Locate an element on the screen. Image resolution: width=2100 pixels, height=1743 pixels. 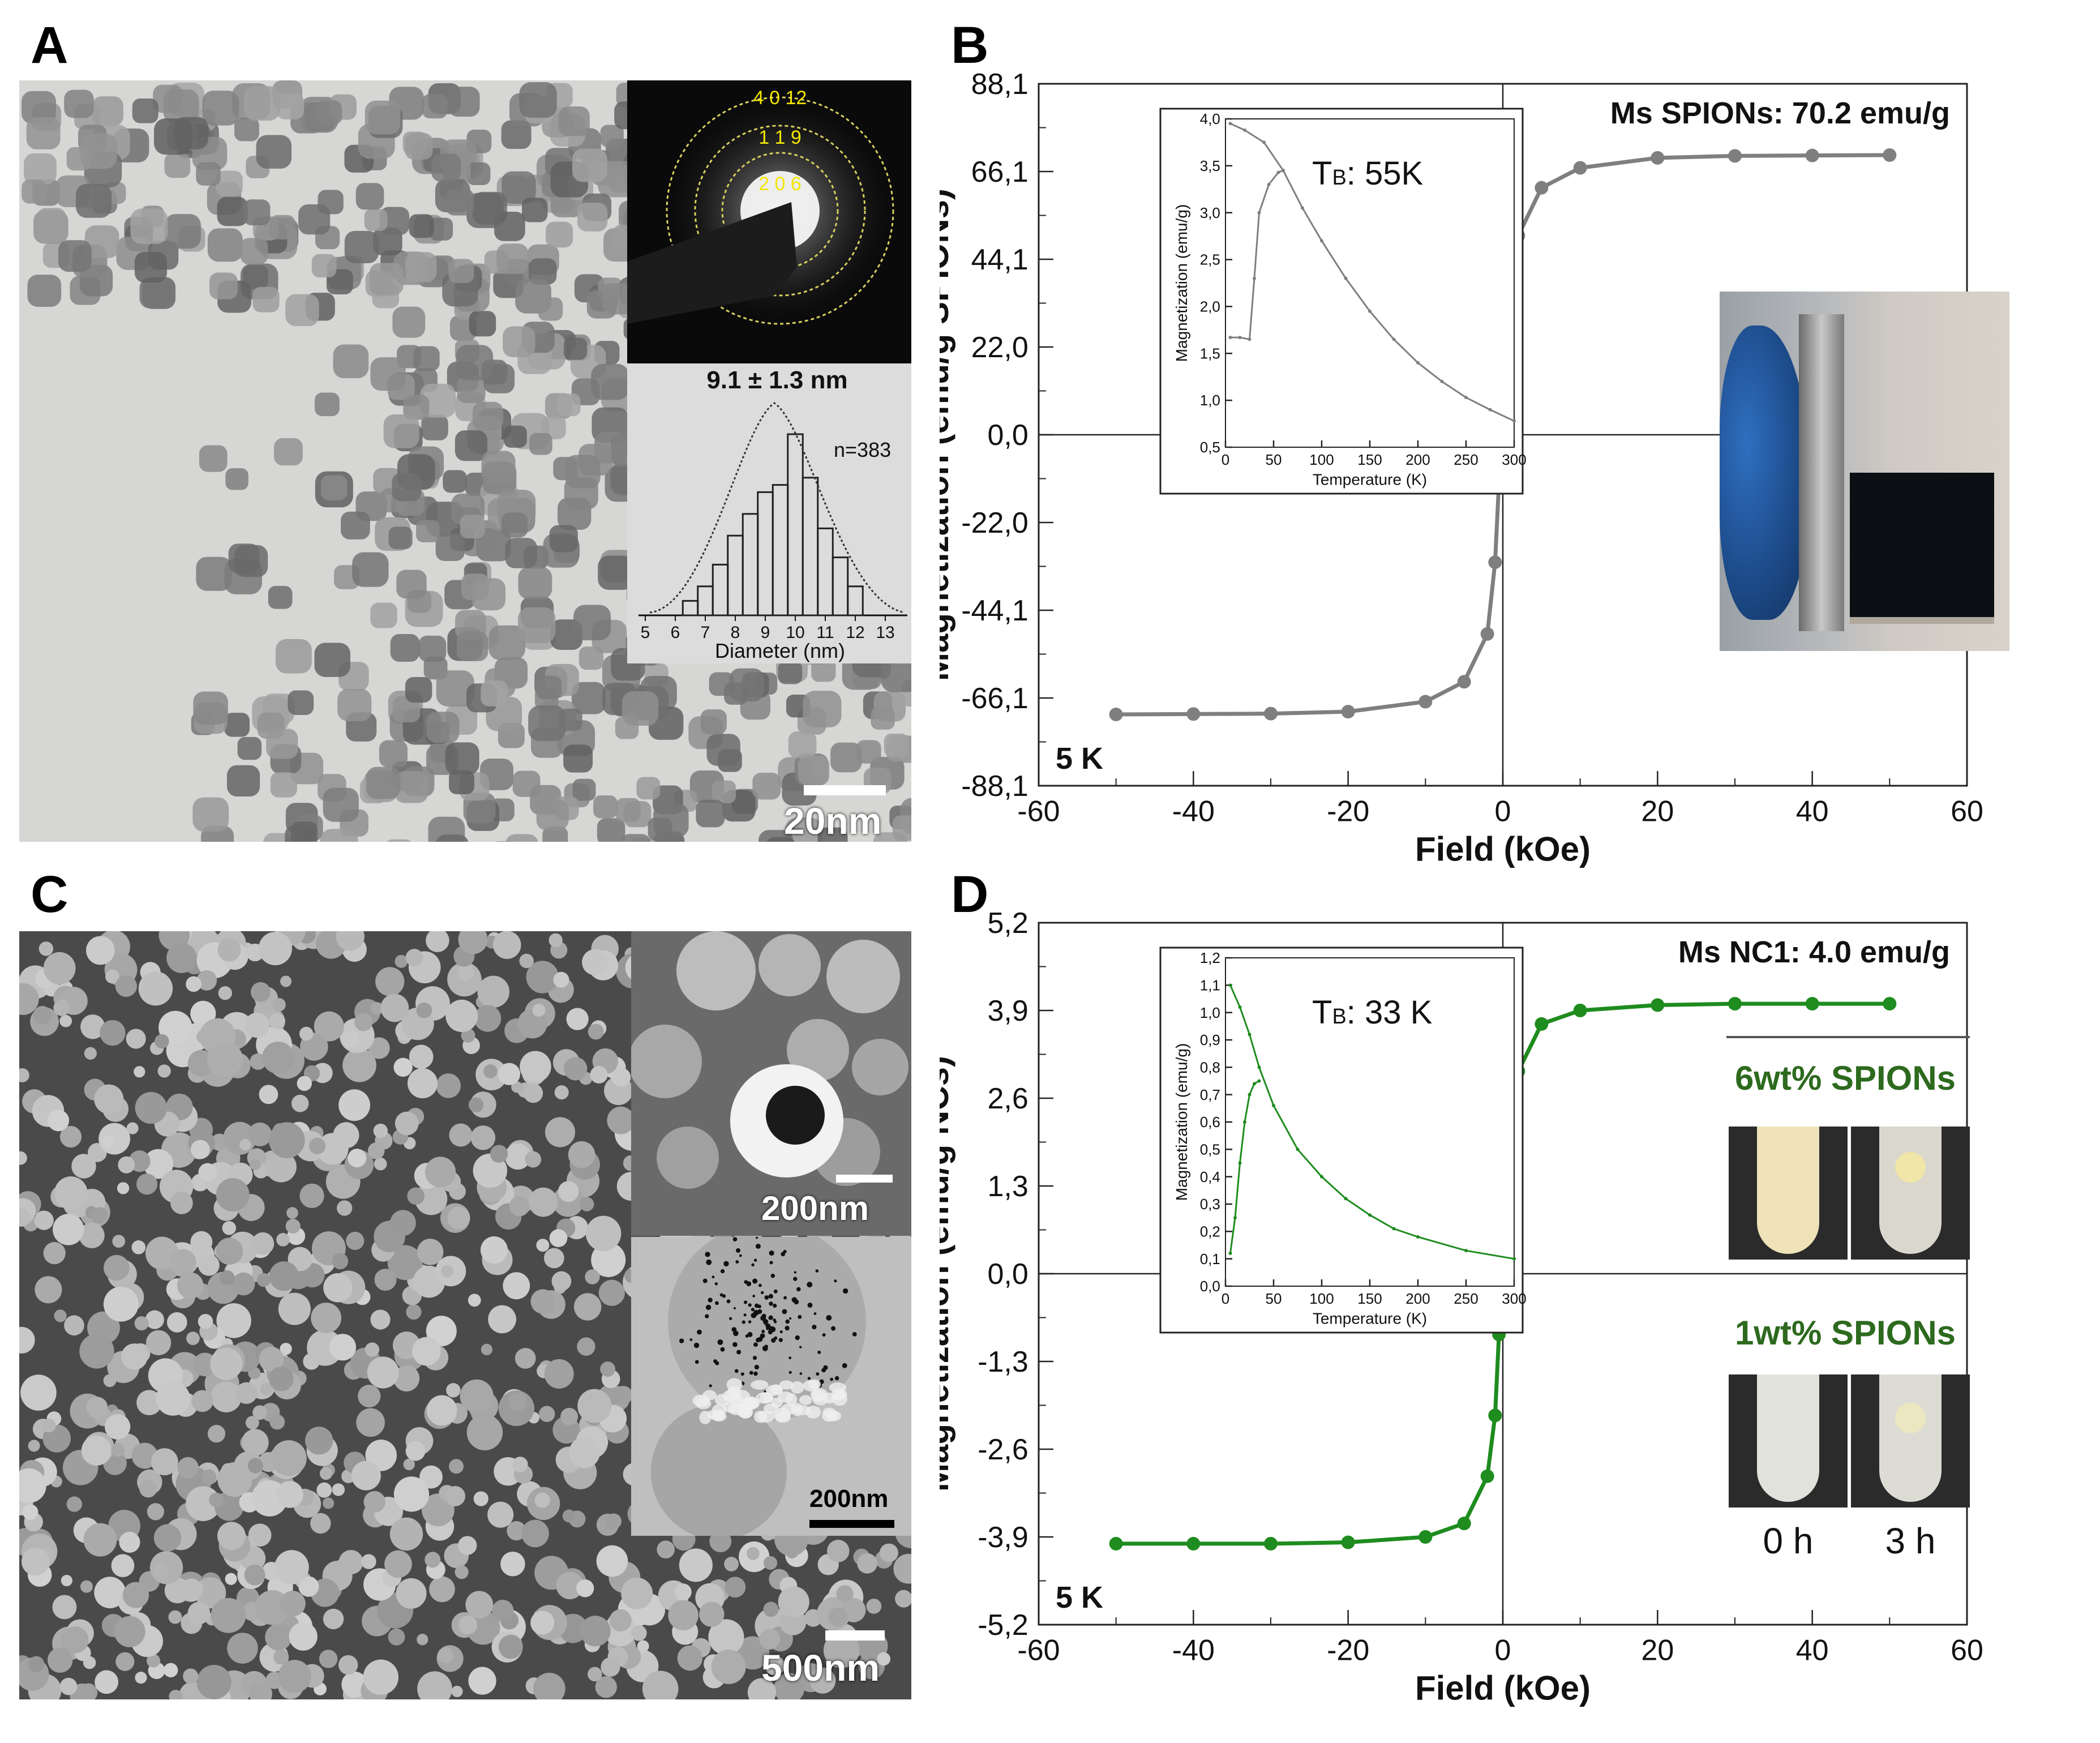
b-inset-ytick: 2,0 is located at coordinates (1210, 306).